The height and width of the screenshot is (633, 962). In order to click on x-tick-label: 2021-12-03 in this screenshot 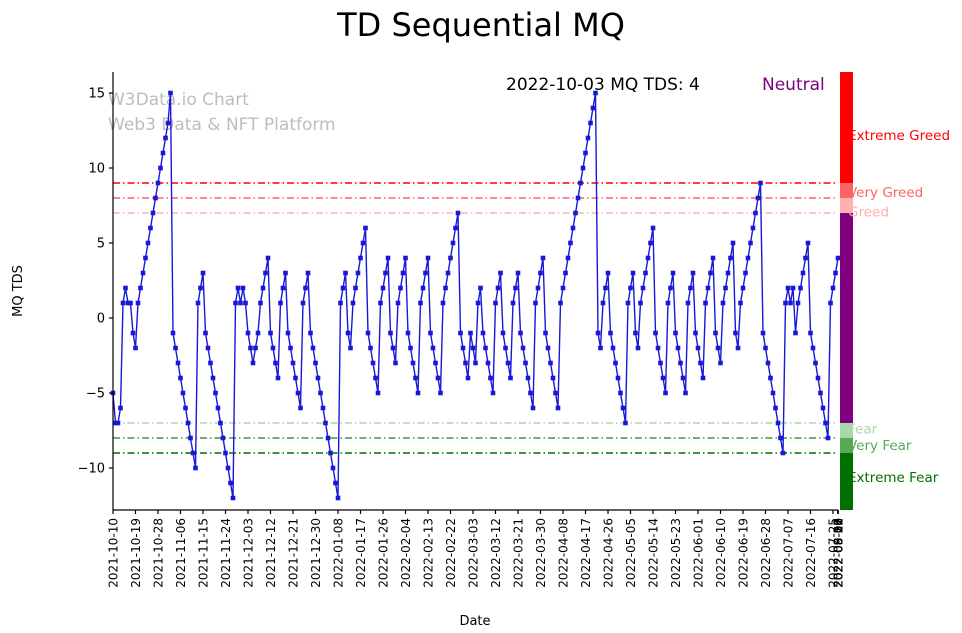, I will do `click(249, 553)`.